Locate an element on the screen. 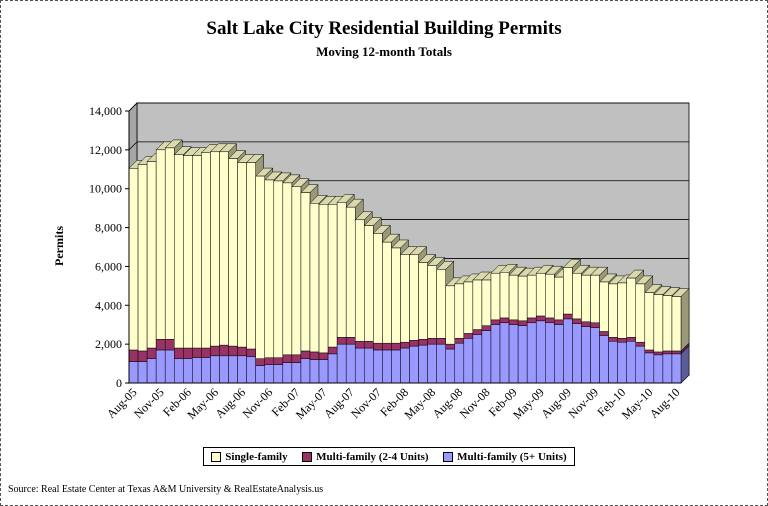  x-tick-label: May-06 is located at coordinates (202, 403).